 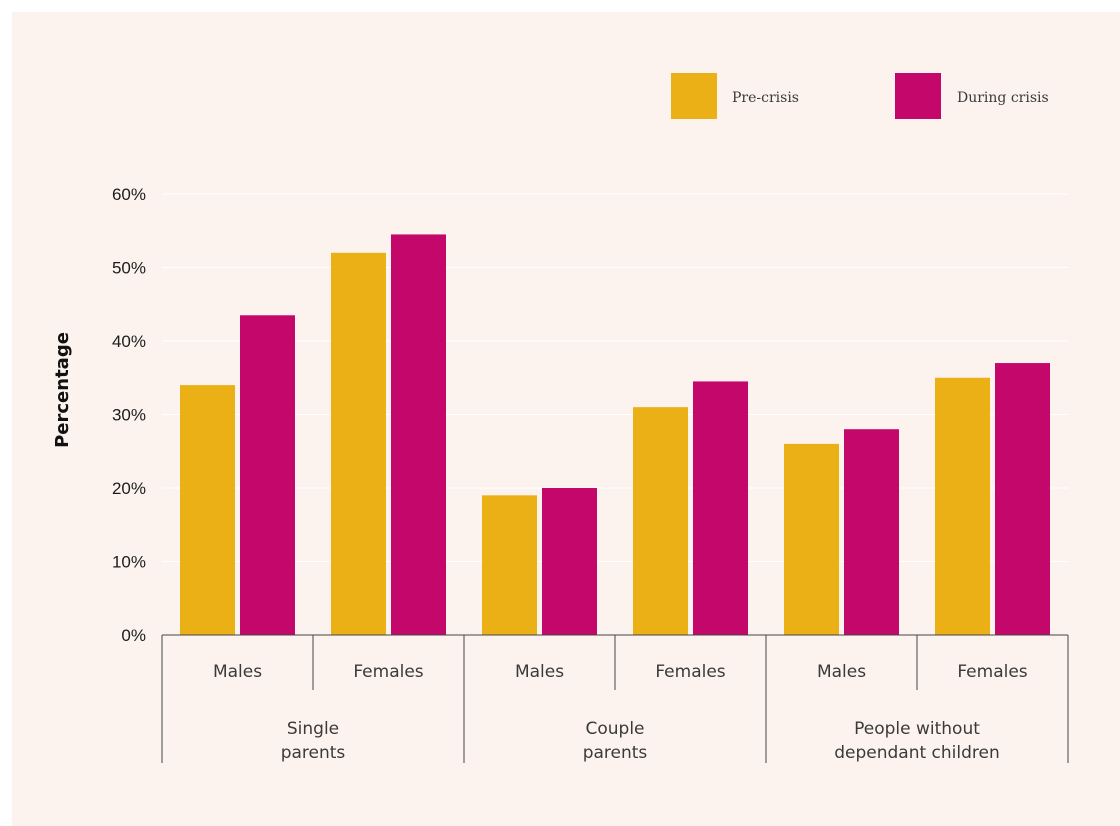 What do you see at coordinates (62, 390) in the screenshot?
I see `y-axis-label: Percentage` at bounding box center [62, 390].